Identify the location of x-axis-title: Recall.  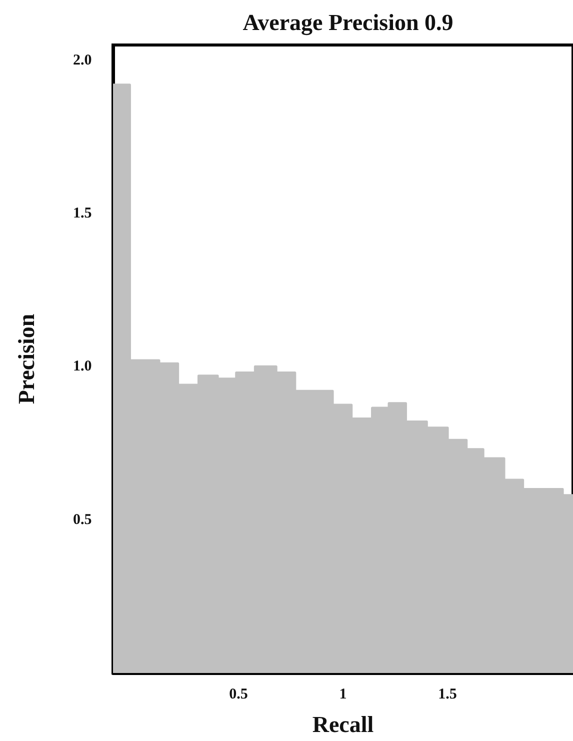
(343, 724).